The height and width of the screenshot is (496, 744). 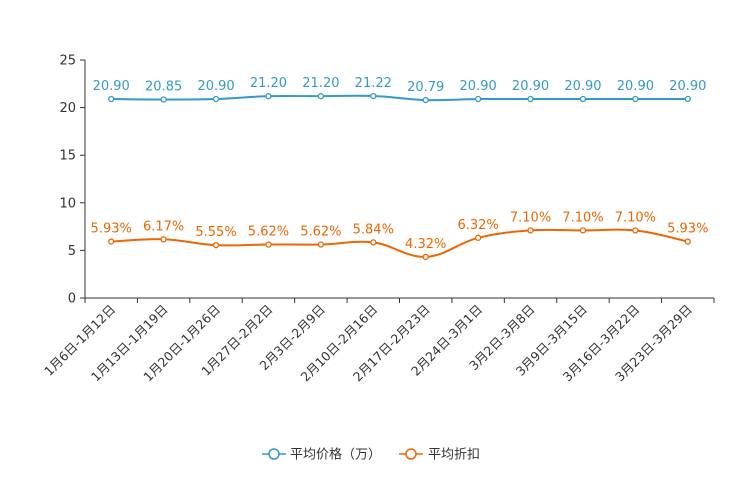 I want to click on y-tick-label: 15, so click(x=67, y=156).